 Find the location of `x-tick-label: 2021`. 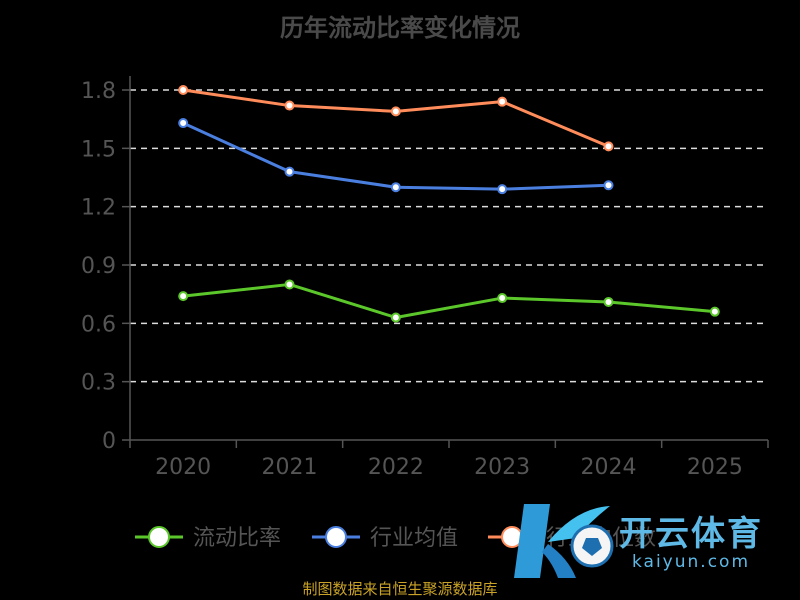

x-tick-label: 2021 is located at coordinates (290, 467).